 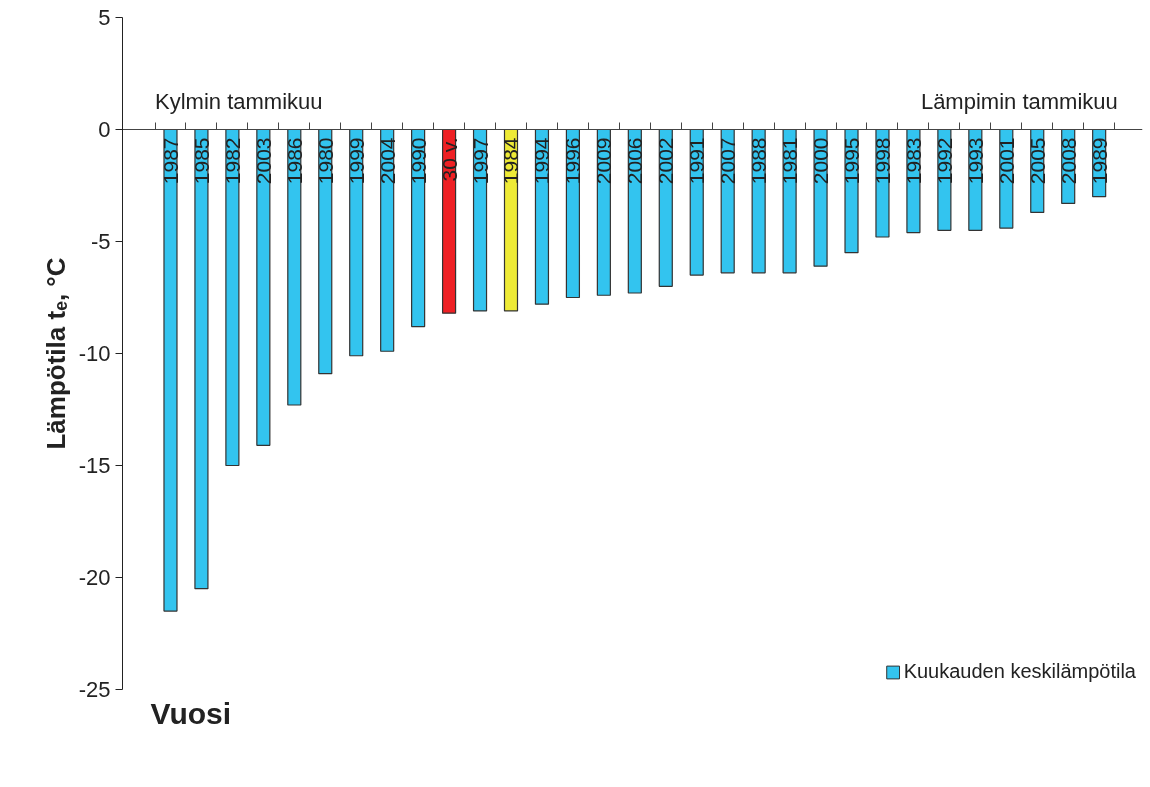 I want to click on y-tick-label: -15, so click(x=94, y=465).